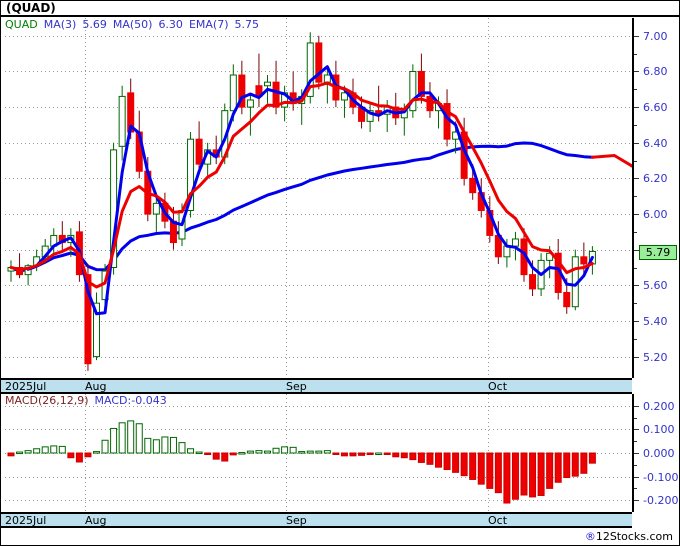 The image size is (680, 546). What do you see at coordinates (21, 24) in the screenshot?
I see `legend-symbol: QUAD` at bounding box center [21, 24].